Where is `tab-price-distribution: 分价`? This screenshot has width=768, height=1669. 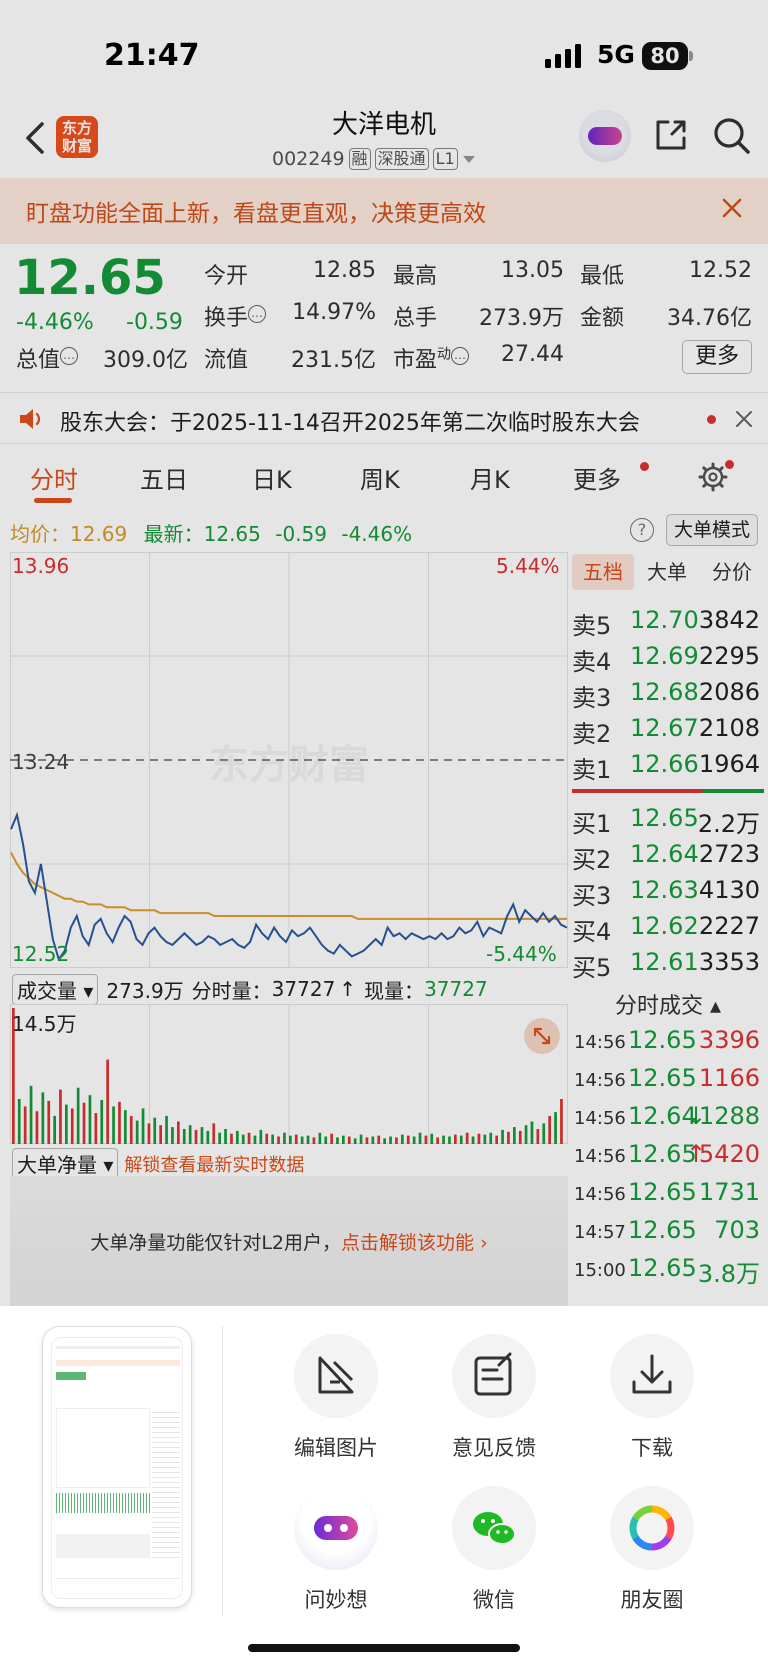 tab-price-distribution: 分价 is located at coordinates (732, 572).